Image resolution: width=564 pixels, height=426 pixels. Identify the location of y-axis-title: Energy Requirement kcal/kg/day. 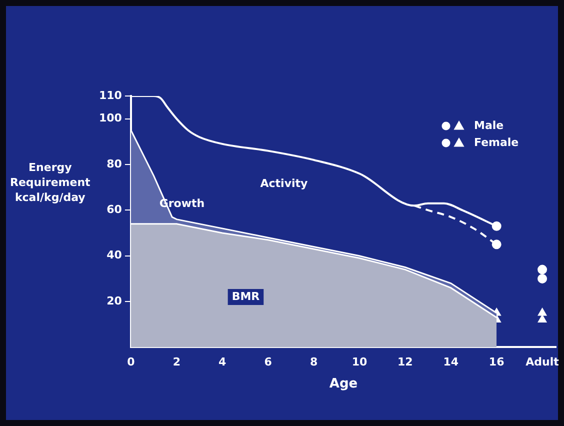
(50, 182).